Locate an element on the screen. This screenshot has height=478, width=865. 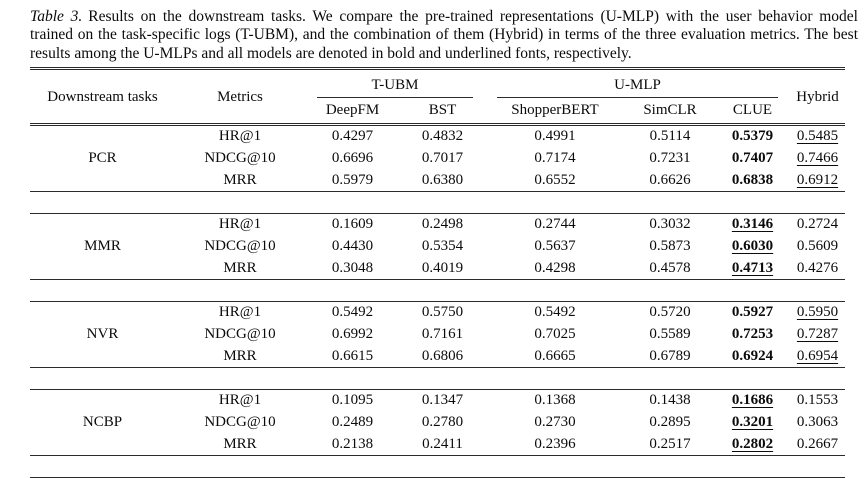
value-cell: 0.1347 is located at coordinates (442, 400).